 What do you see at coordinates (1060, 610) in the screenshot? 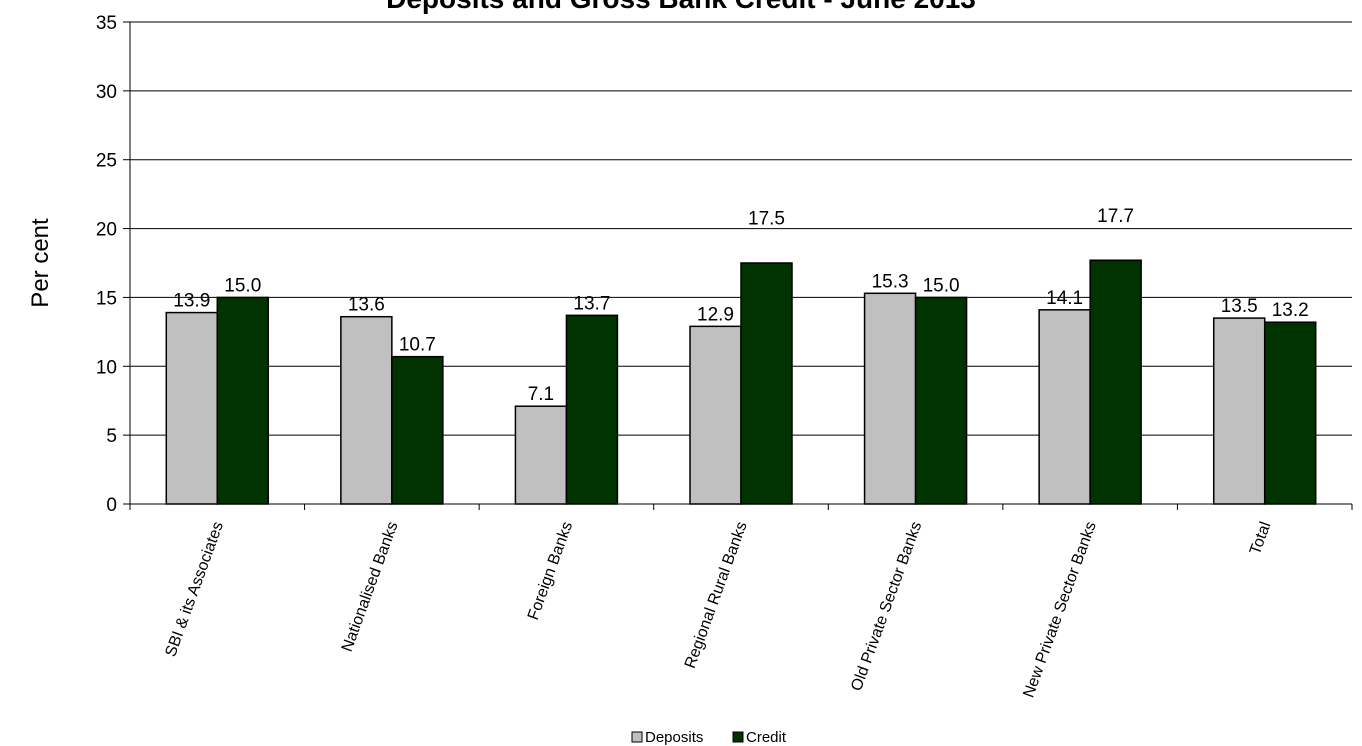
I see `category-label-5: New Private Sector Banks` at bounding box center [1060, 610].